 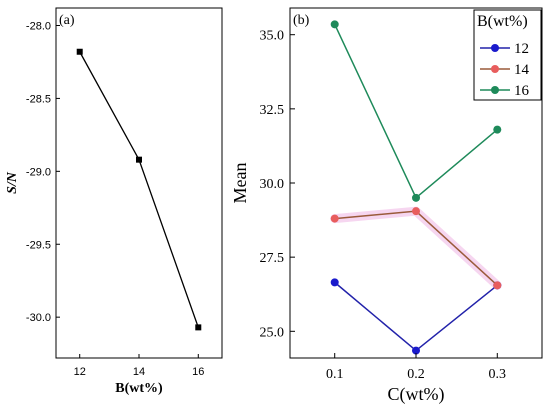 I want to click on x-tick-label: 14, so click(x=139, y=372).